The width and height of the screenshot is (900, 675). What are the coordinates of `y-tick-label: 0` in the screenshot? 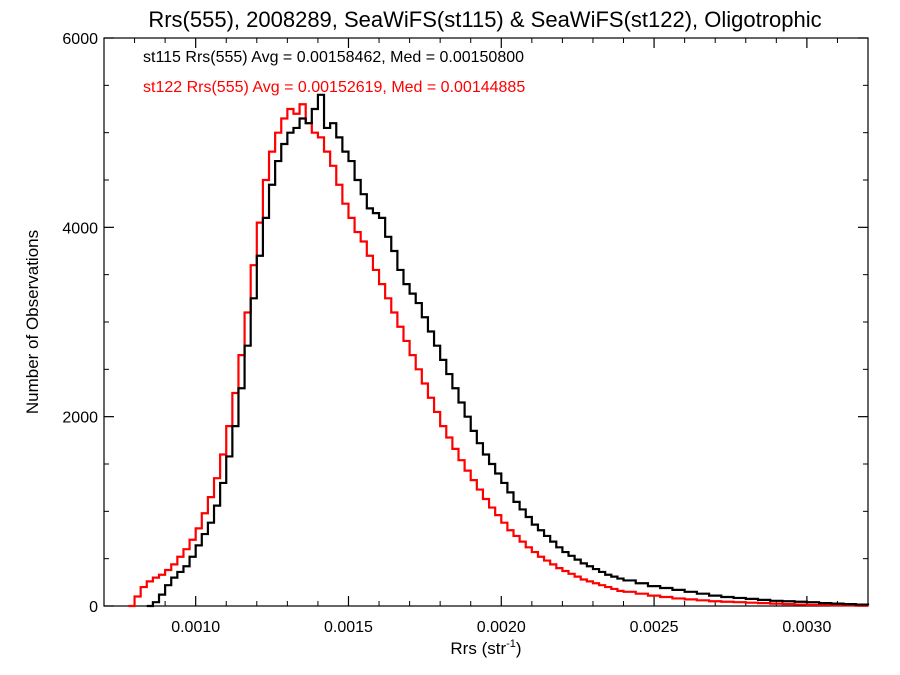 It's located at (93, 607).